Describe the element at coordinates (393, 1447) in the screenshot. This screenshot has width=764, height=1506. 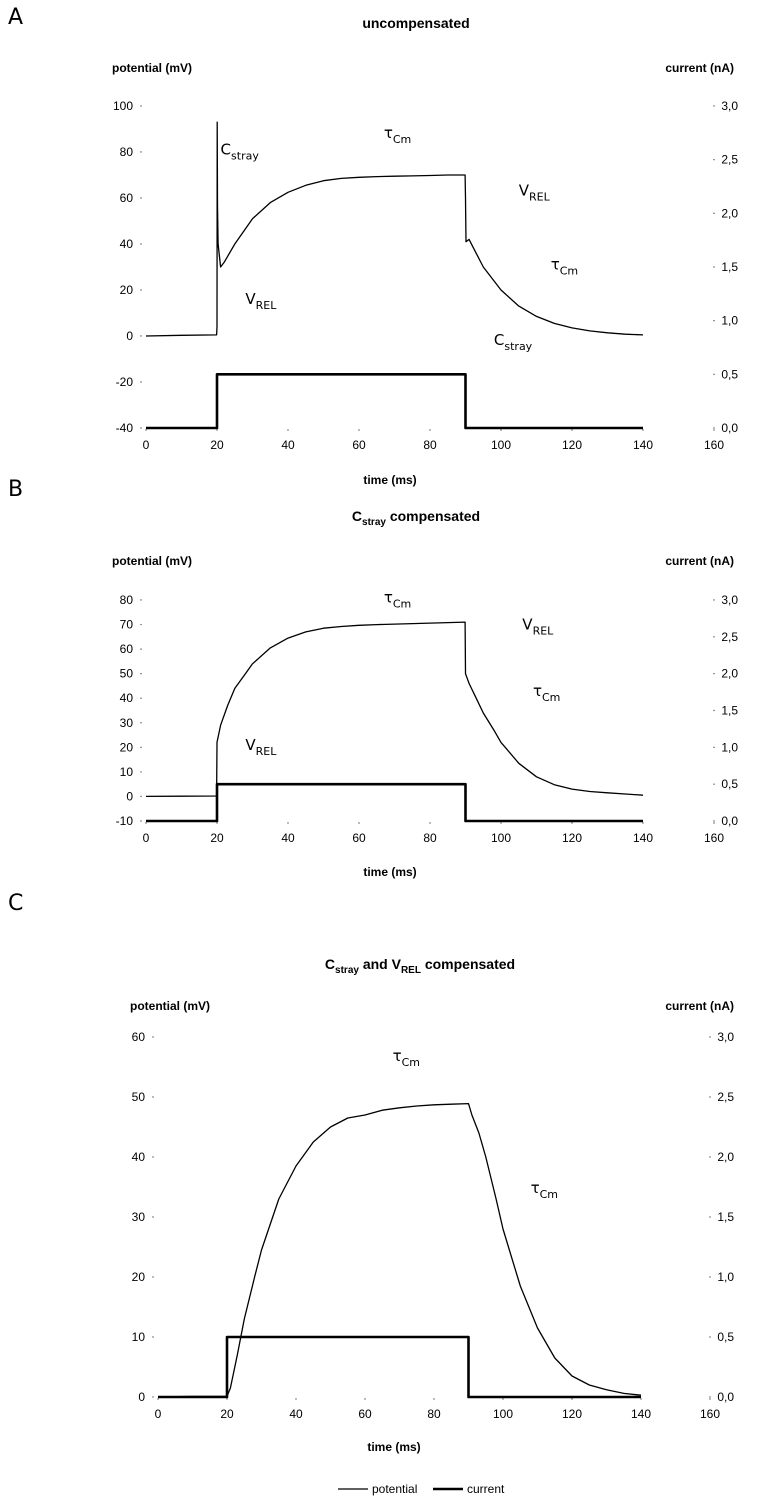
I see `x-axis-label: time (ms)` at that location.